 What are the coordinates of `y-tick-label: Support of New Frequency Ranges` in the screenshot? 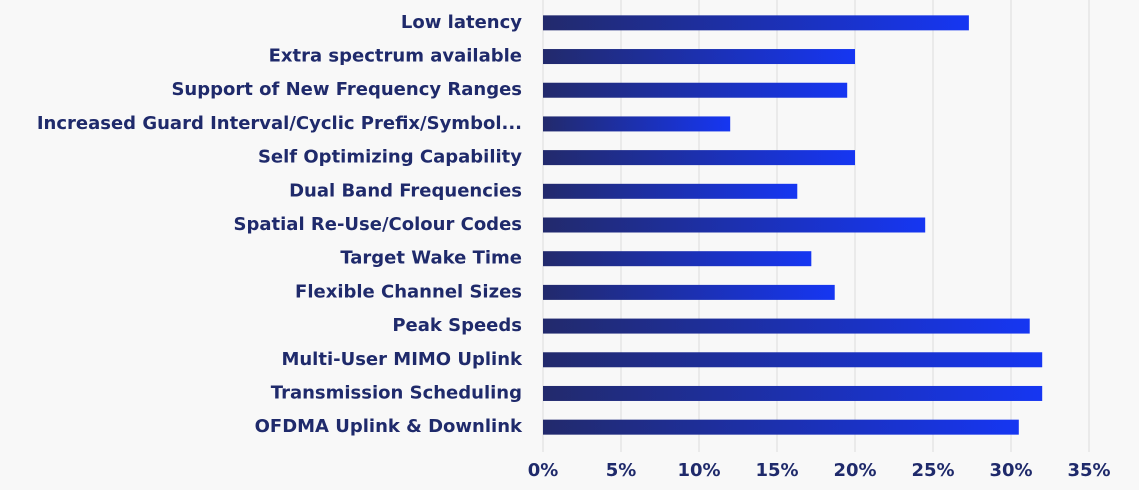 It's located at (346, 89).